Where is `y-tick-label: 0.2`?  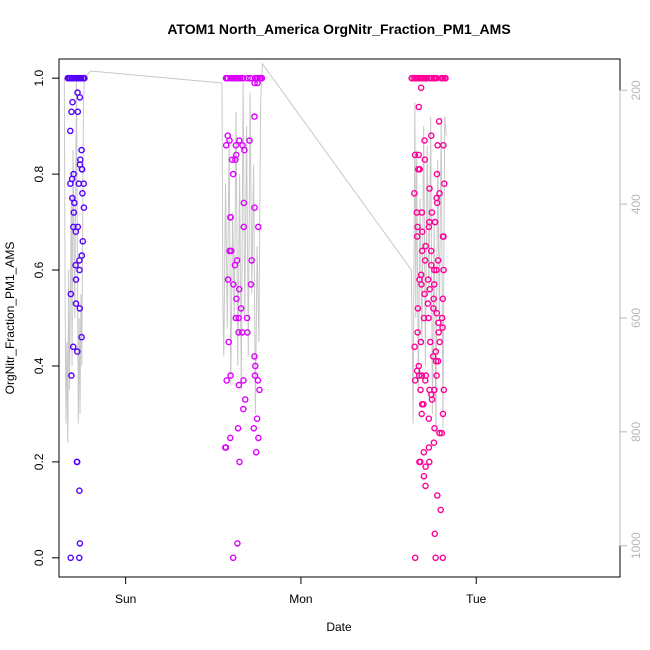
y-tick-label: 0.2 is located at coordinates (39, 461).